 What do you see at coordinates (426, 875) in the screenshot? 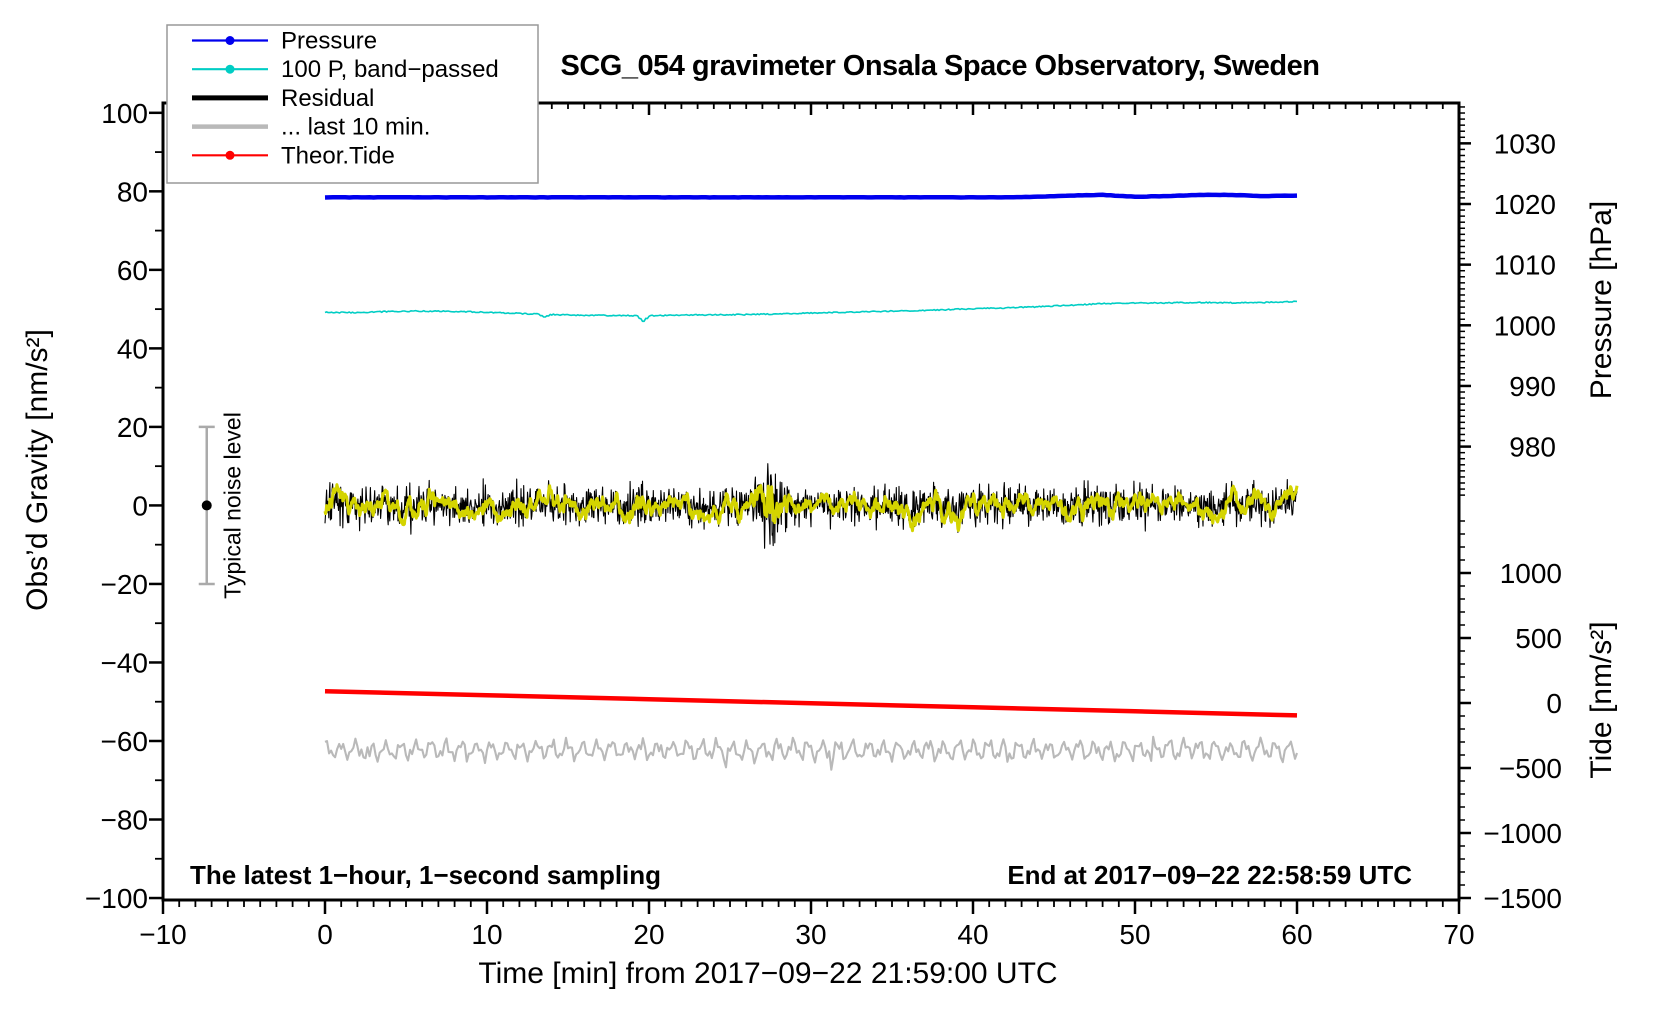
I see `annotation-sampling: The latest 1−hour, 1−second sampling` at bounding box center [426, 875].